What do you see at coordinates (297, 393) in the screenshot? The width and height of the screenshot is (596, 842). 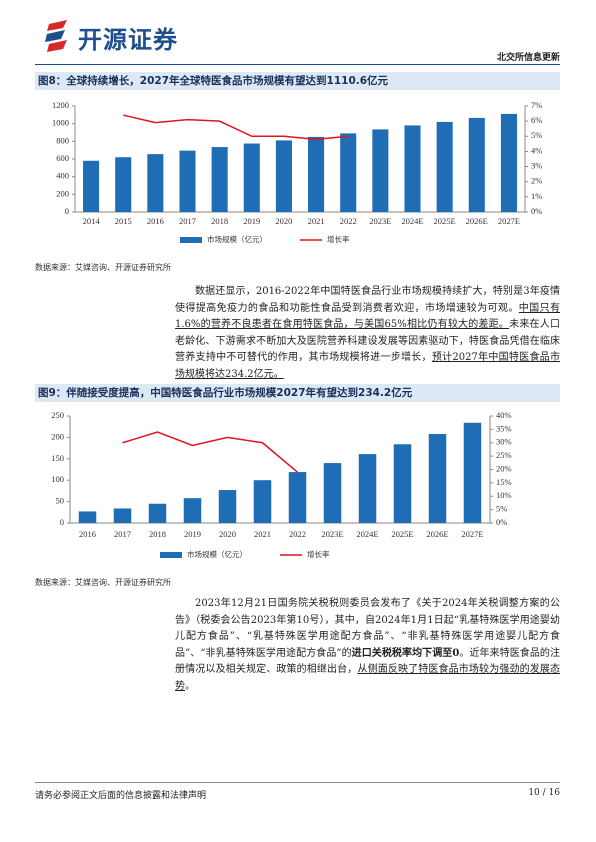 I see `figure-title: 图9：伴随接受度提高，中国特医食品行业市场规模2027年有望达到234.2亿元` at bounding box center [297, 393].